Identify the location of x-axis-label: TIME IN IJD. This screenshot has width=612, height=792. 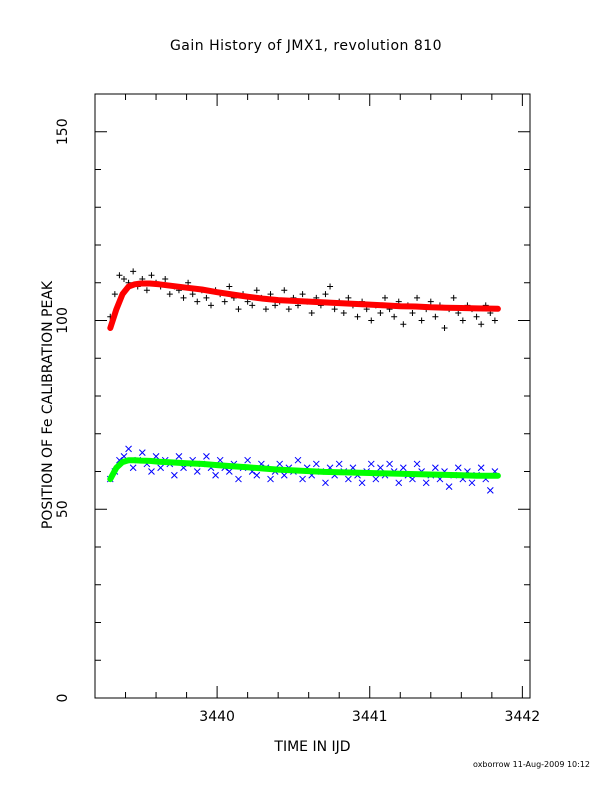
(312, 747).